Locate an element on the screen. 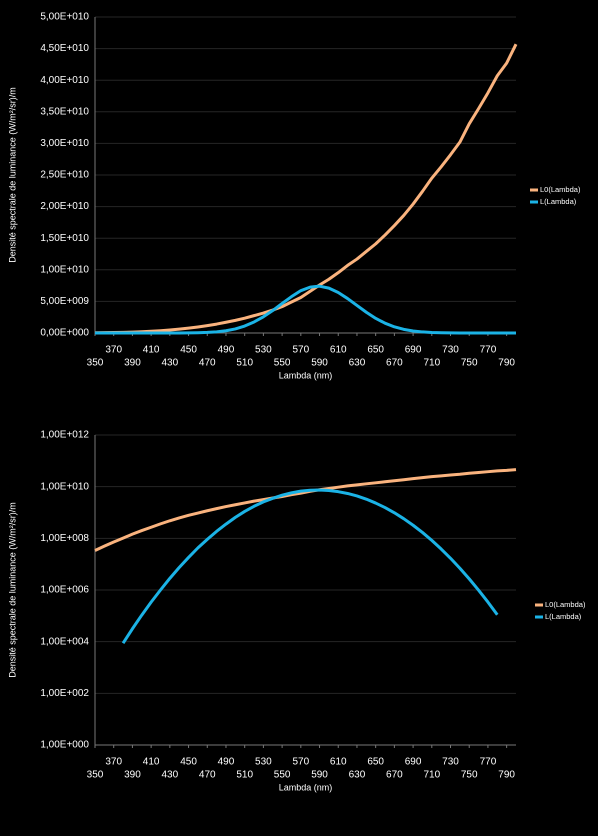 The image size is (598, 836). y-tick-label: 3,00E+010 is located at coordinates (64, 143).